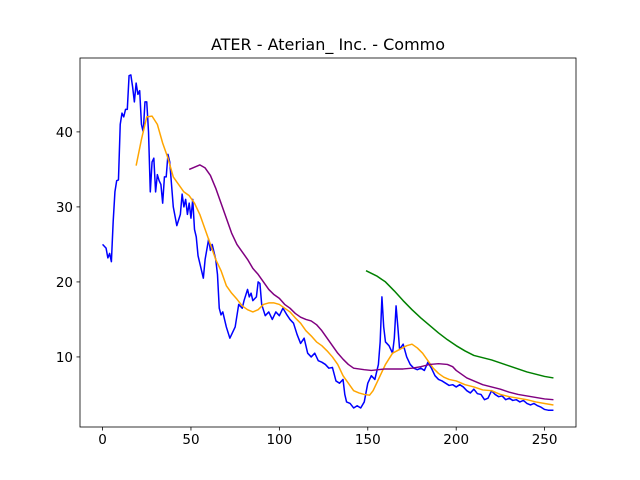 The image size is (640, 480). What do you see at coordinates (545, 440) in the screenshot?
I see `x-tick-label: 250` at bounding box center [545, 440].